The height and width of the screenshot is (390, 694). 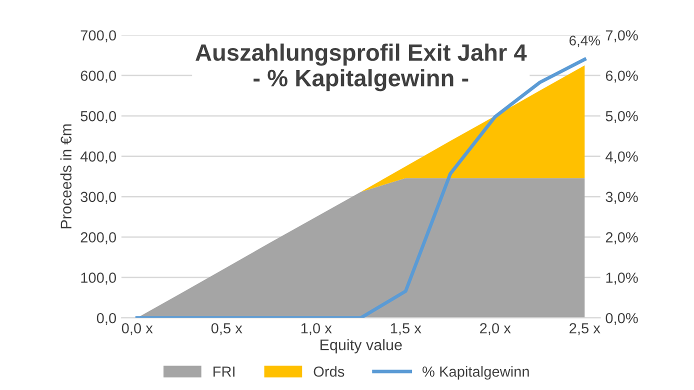 What do you see at coordinates (622, 278) in the screenshot?
I see `y2-tick-label: 1,0%` at bounding box center [622, 278].